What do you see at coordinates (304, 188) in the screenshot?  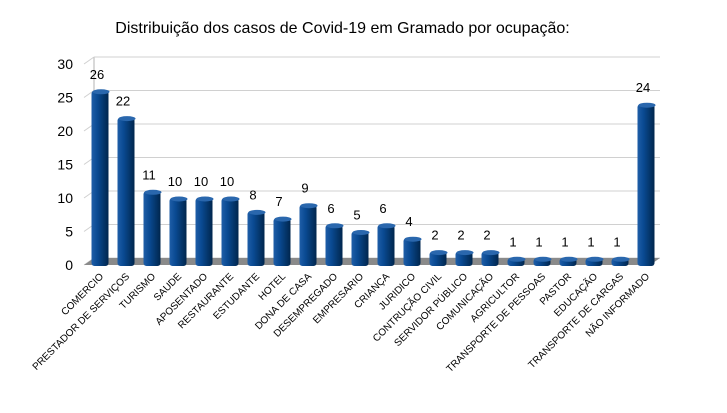 I see `data-label: 9` at bounding box center [304, 188].